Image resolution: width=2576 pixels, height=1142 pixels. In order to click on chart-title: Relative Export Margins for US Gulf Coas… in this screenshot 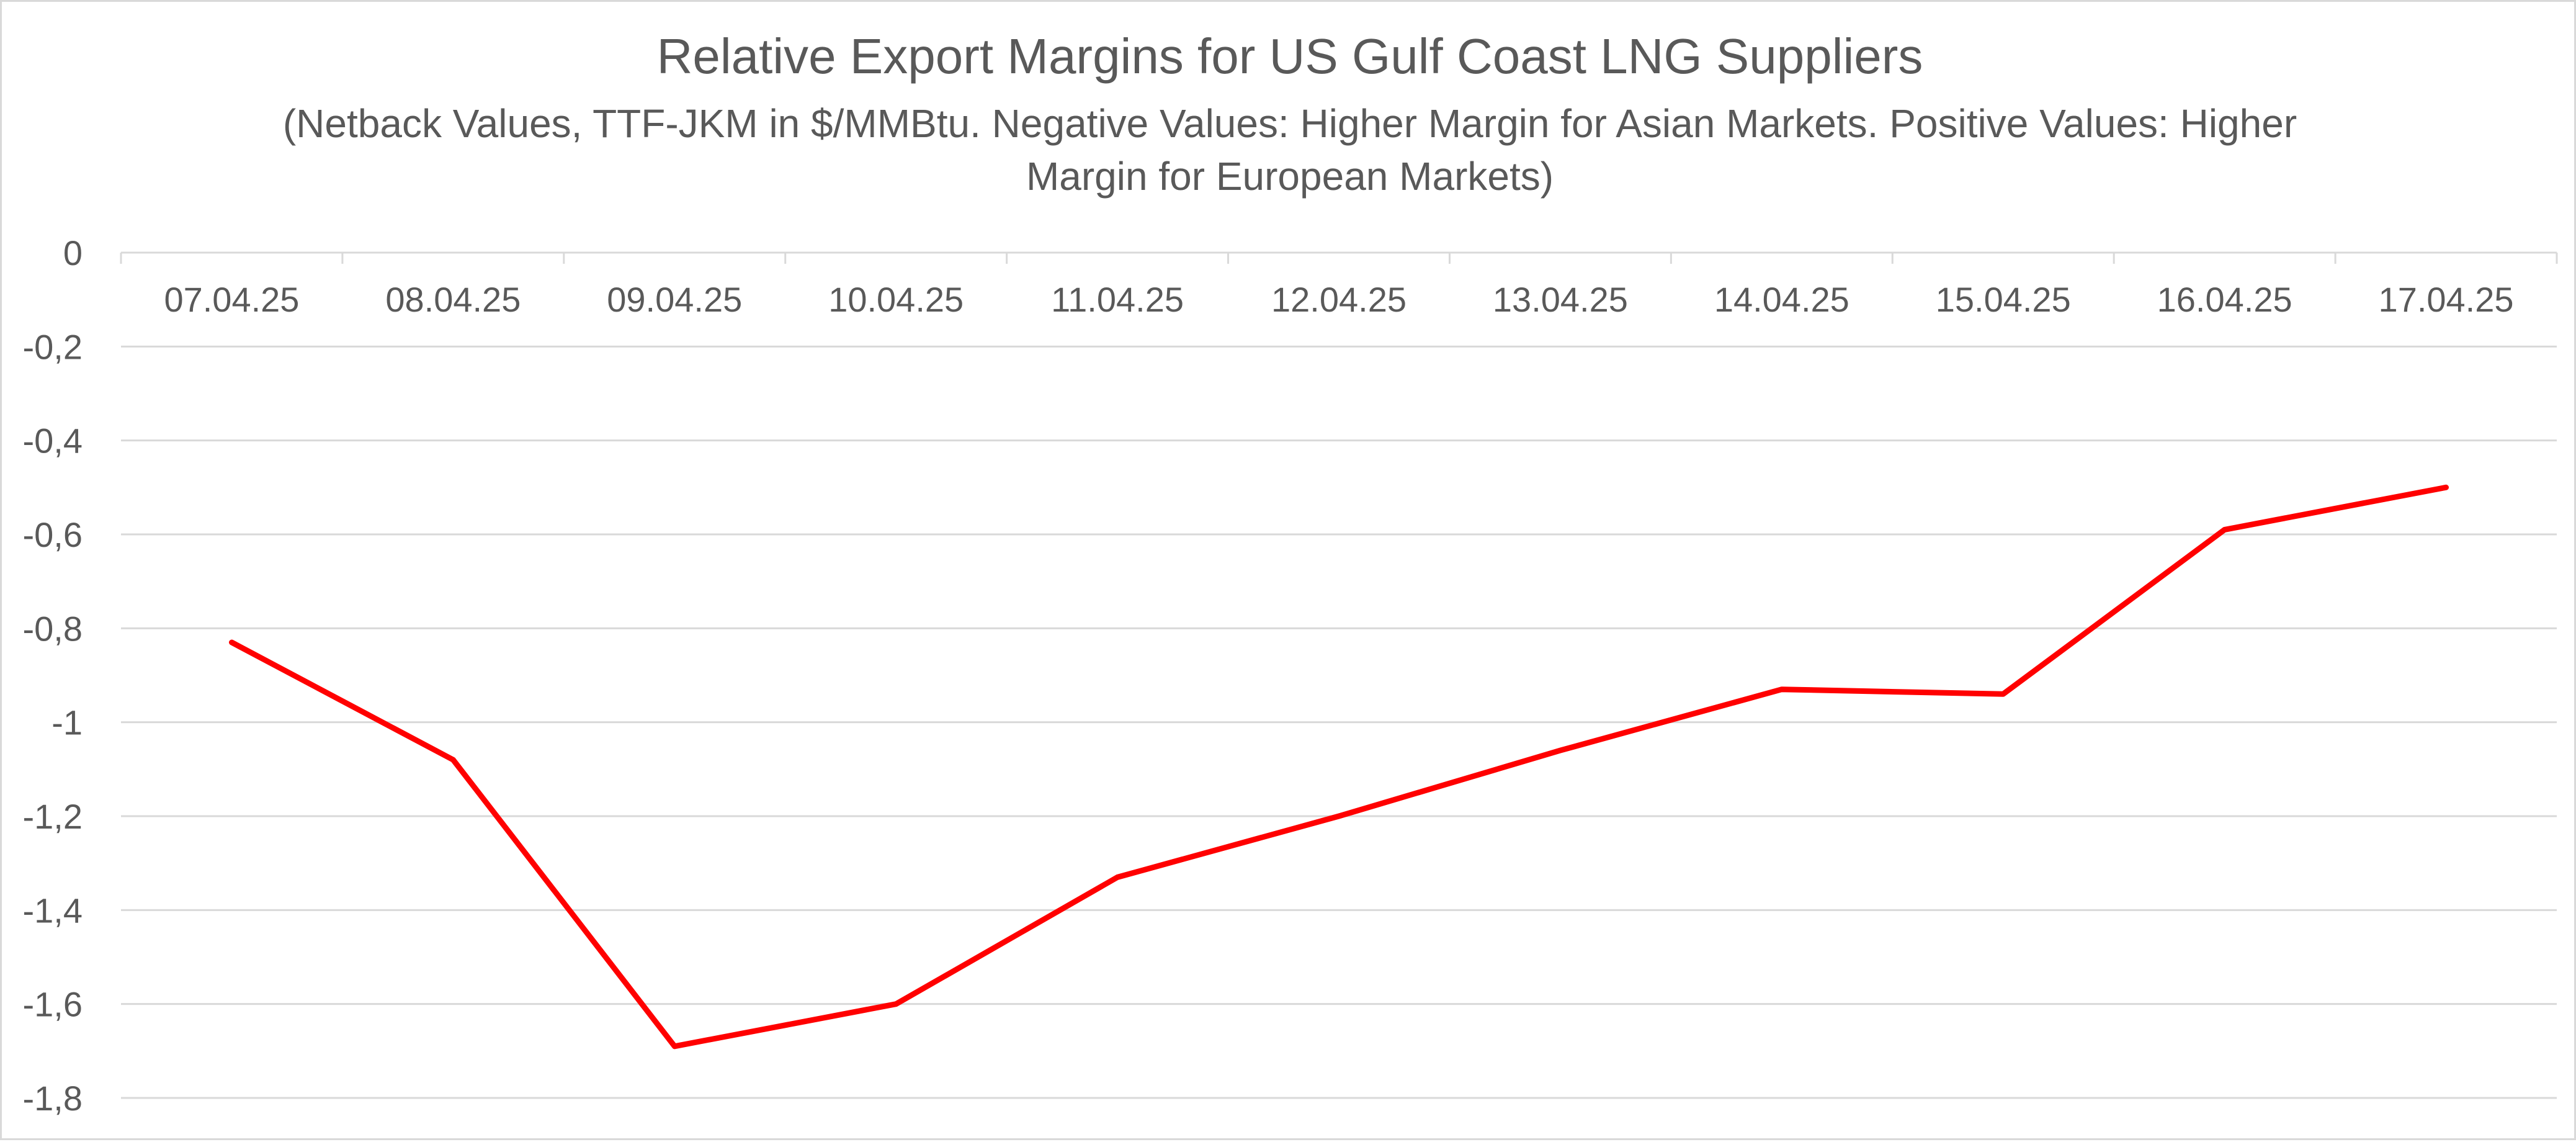, I will do `click(1290, 56)`.